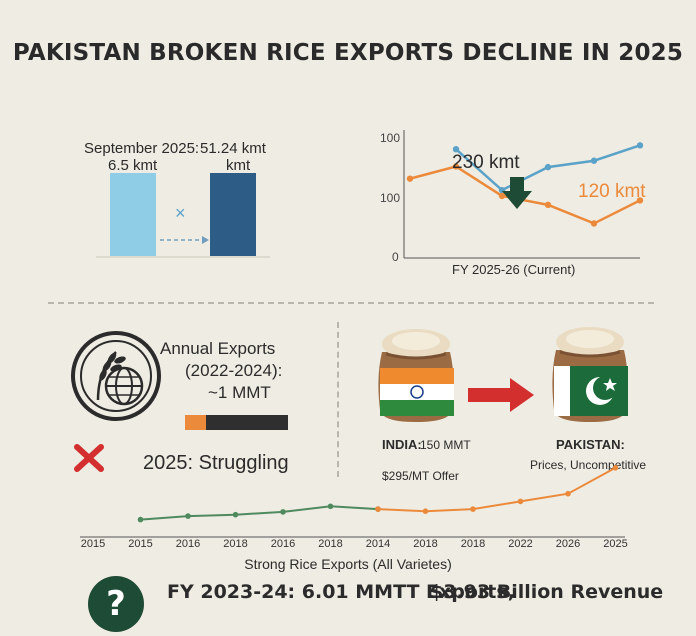 This screenshot has height=636, width=696. Describe the element at coordinates (233, 214) in the screenshot. I see `bar-51-kmt` at that location.